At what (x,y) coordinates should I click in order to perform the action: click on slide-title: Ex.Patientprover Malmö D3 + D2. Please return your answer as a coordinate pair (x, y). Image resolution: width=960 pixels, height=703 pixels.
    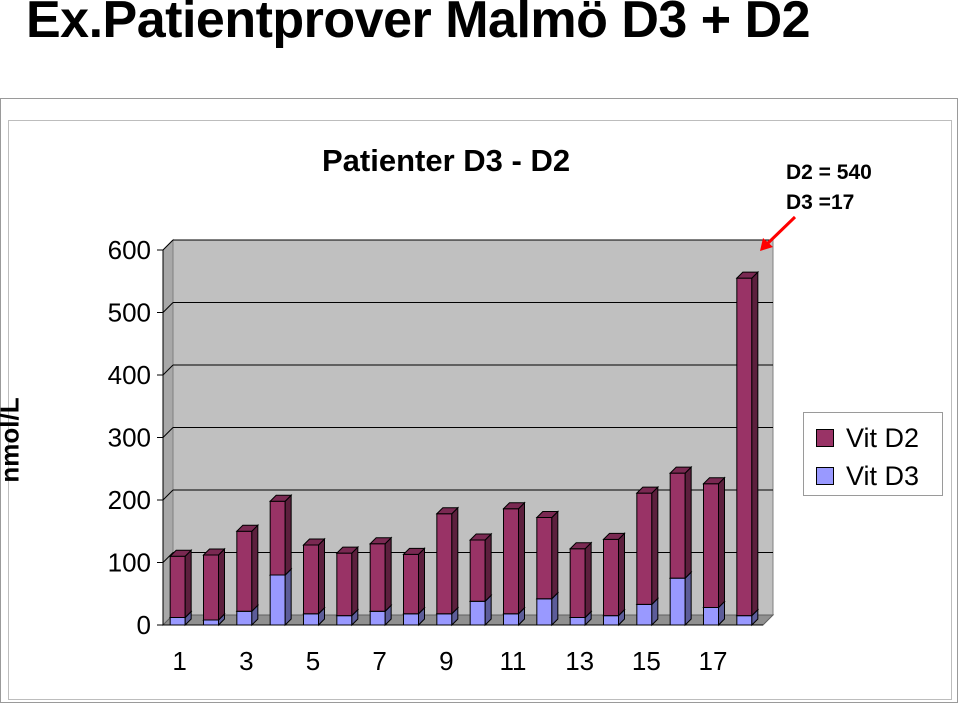
    Looking at the image, I should click on (418, 24).